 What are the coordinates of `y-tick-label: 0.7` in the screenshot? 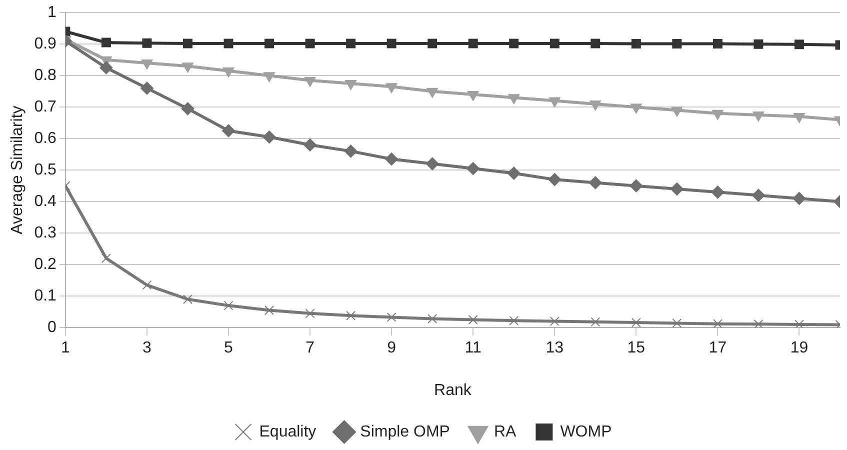 It's located at (45, 107).